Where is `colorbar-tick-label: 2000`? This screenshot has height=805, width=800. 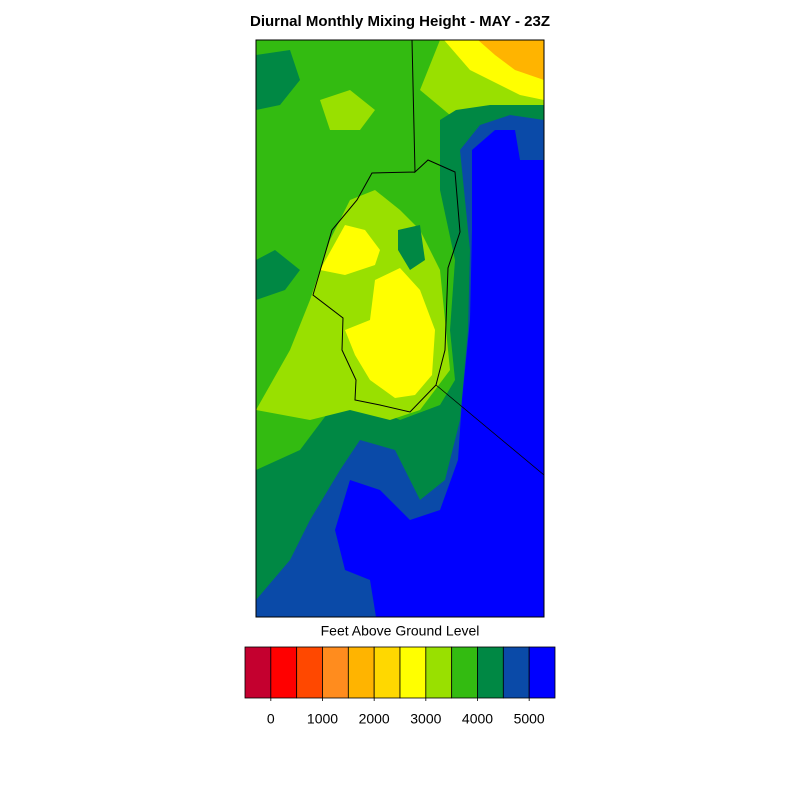 colorbar-tick-label: 2000 is located at coordinates (374, 719).